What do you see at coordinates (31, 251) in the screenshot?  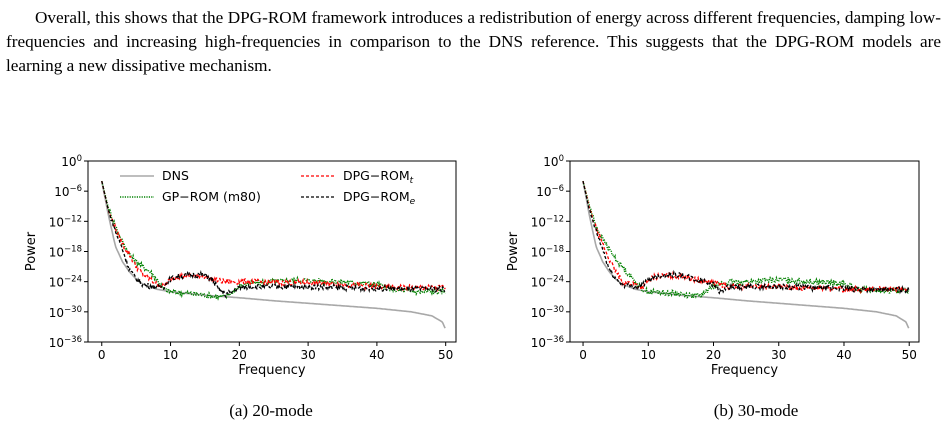 I see `y-axis-label-a: Power` at bounding box center [31, 251].